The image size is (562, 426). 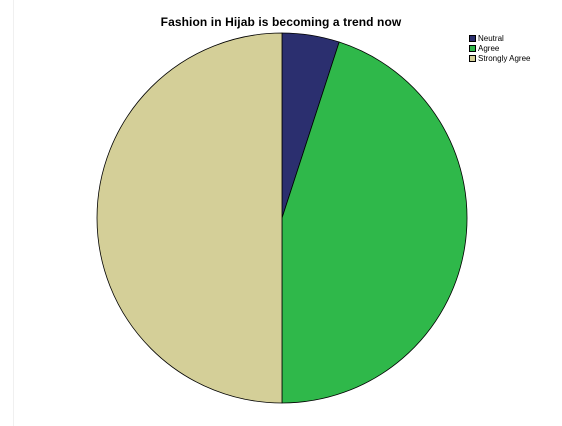 I want to click on chart-legend: Neutral Agree Strongly Agree, so click(x=499, y=49).